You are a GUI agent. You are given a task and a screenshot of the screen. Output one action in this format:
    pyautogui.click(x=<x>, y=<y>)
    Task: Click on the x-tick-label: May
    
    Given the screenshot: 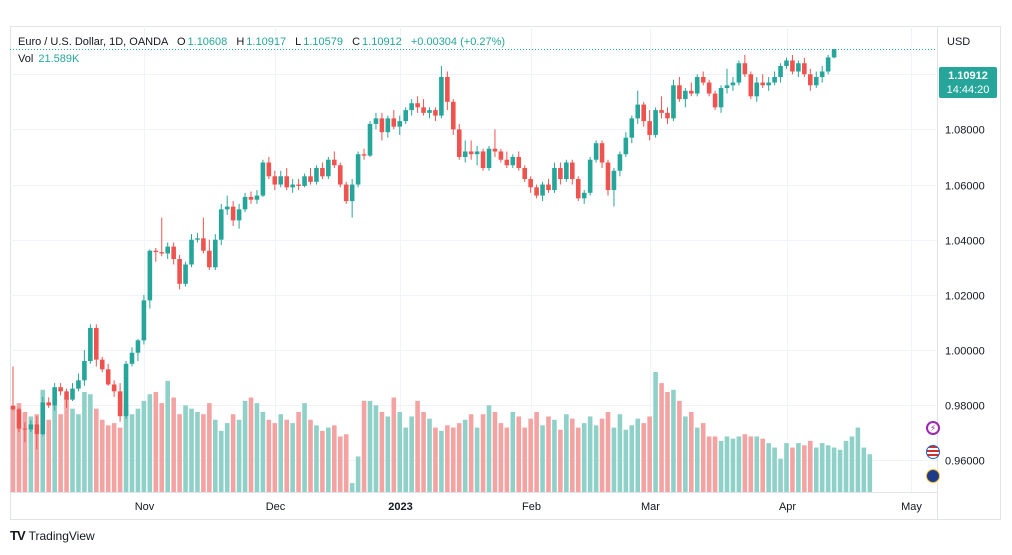 What is the action you would take?
    pyautogui.click(x=911, y=507)
    